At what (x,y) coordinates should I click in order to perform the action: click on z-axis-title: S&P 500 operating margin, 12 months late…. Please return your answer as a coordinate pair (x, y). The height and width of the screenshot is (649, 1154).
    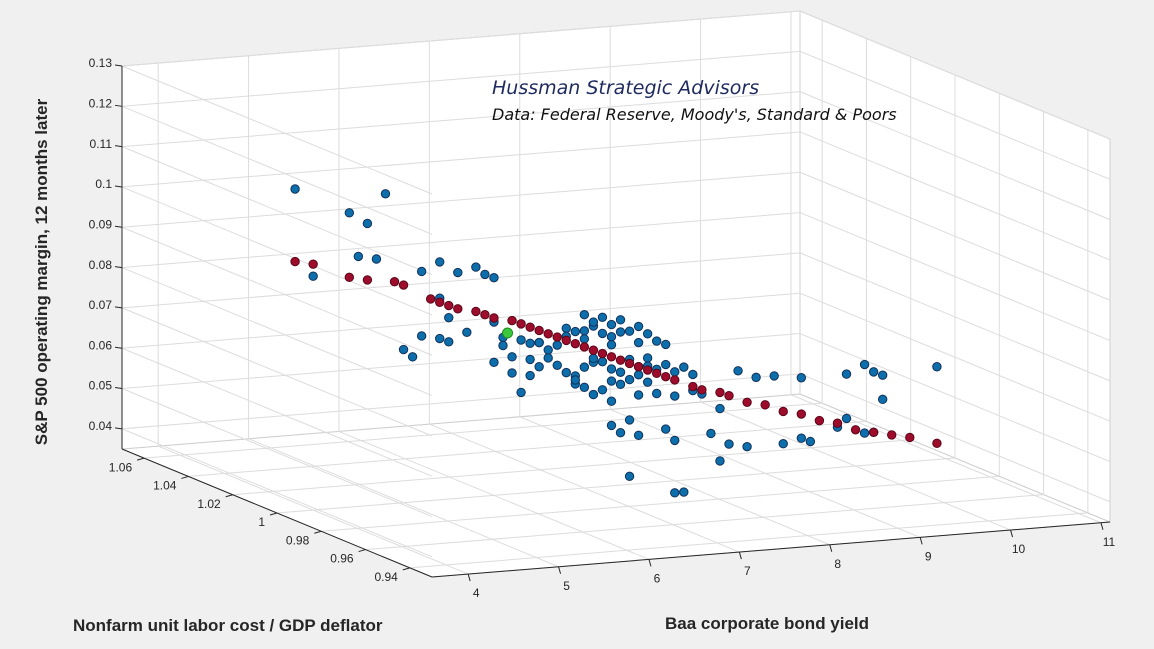
    Looking at the image, I should click on (41, 272).